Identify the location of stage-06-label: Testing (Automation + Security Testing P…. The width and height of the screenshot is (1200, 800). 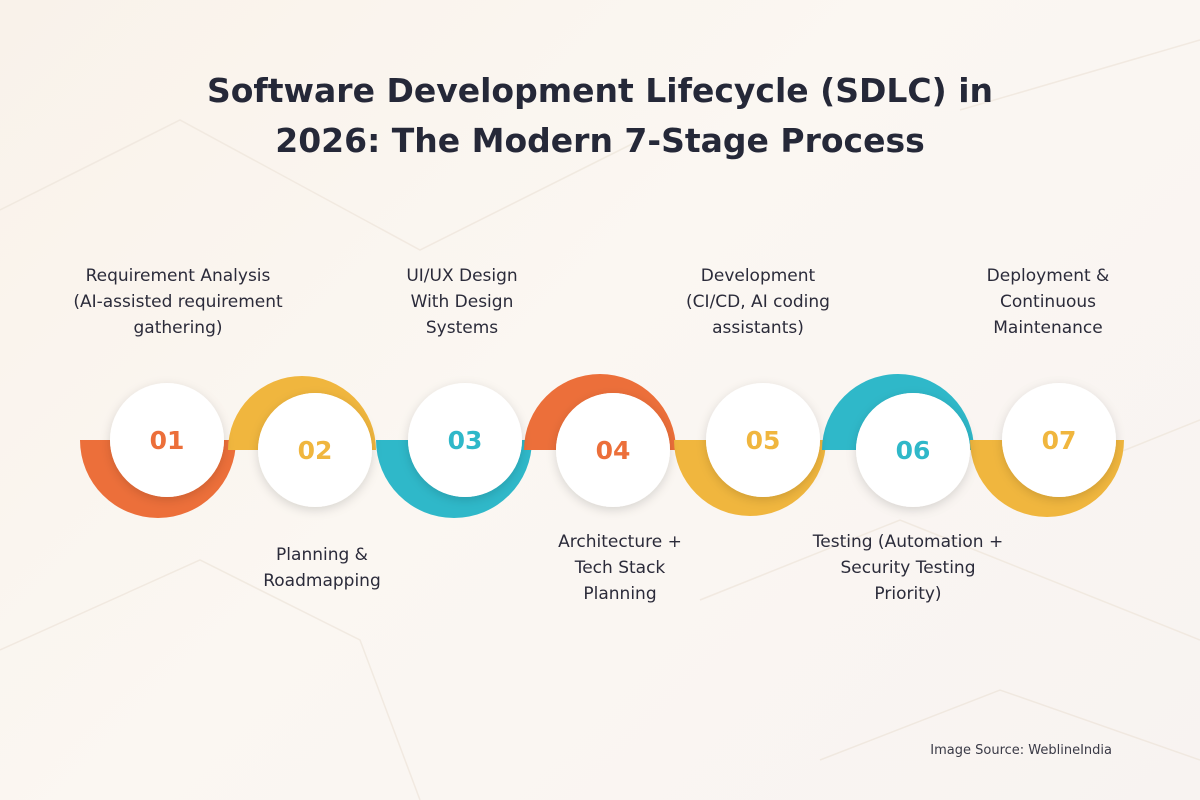
(908, 568).